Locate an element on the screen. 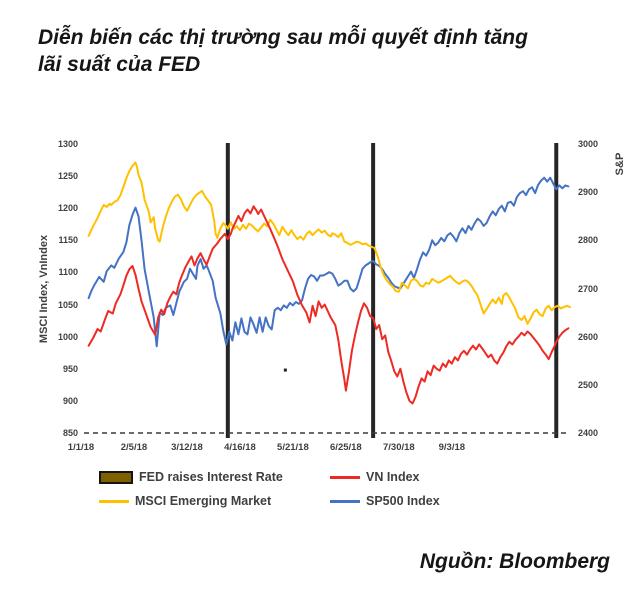 The height and width of the screenshot is (606, 640). x-axis-tick: 2/5/18 is located at coordinates (134, 447).